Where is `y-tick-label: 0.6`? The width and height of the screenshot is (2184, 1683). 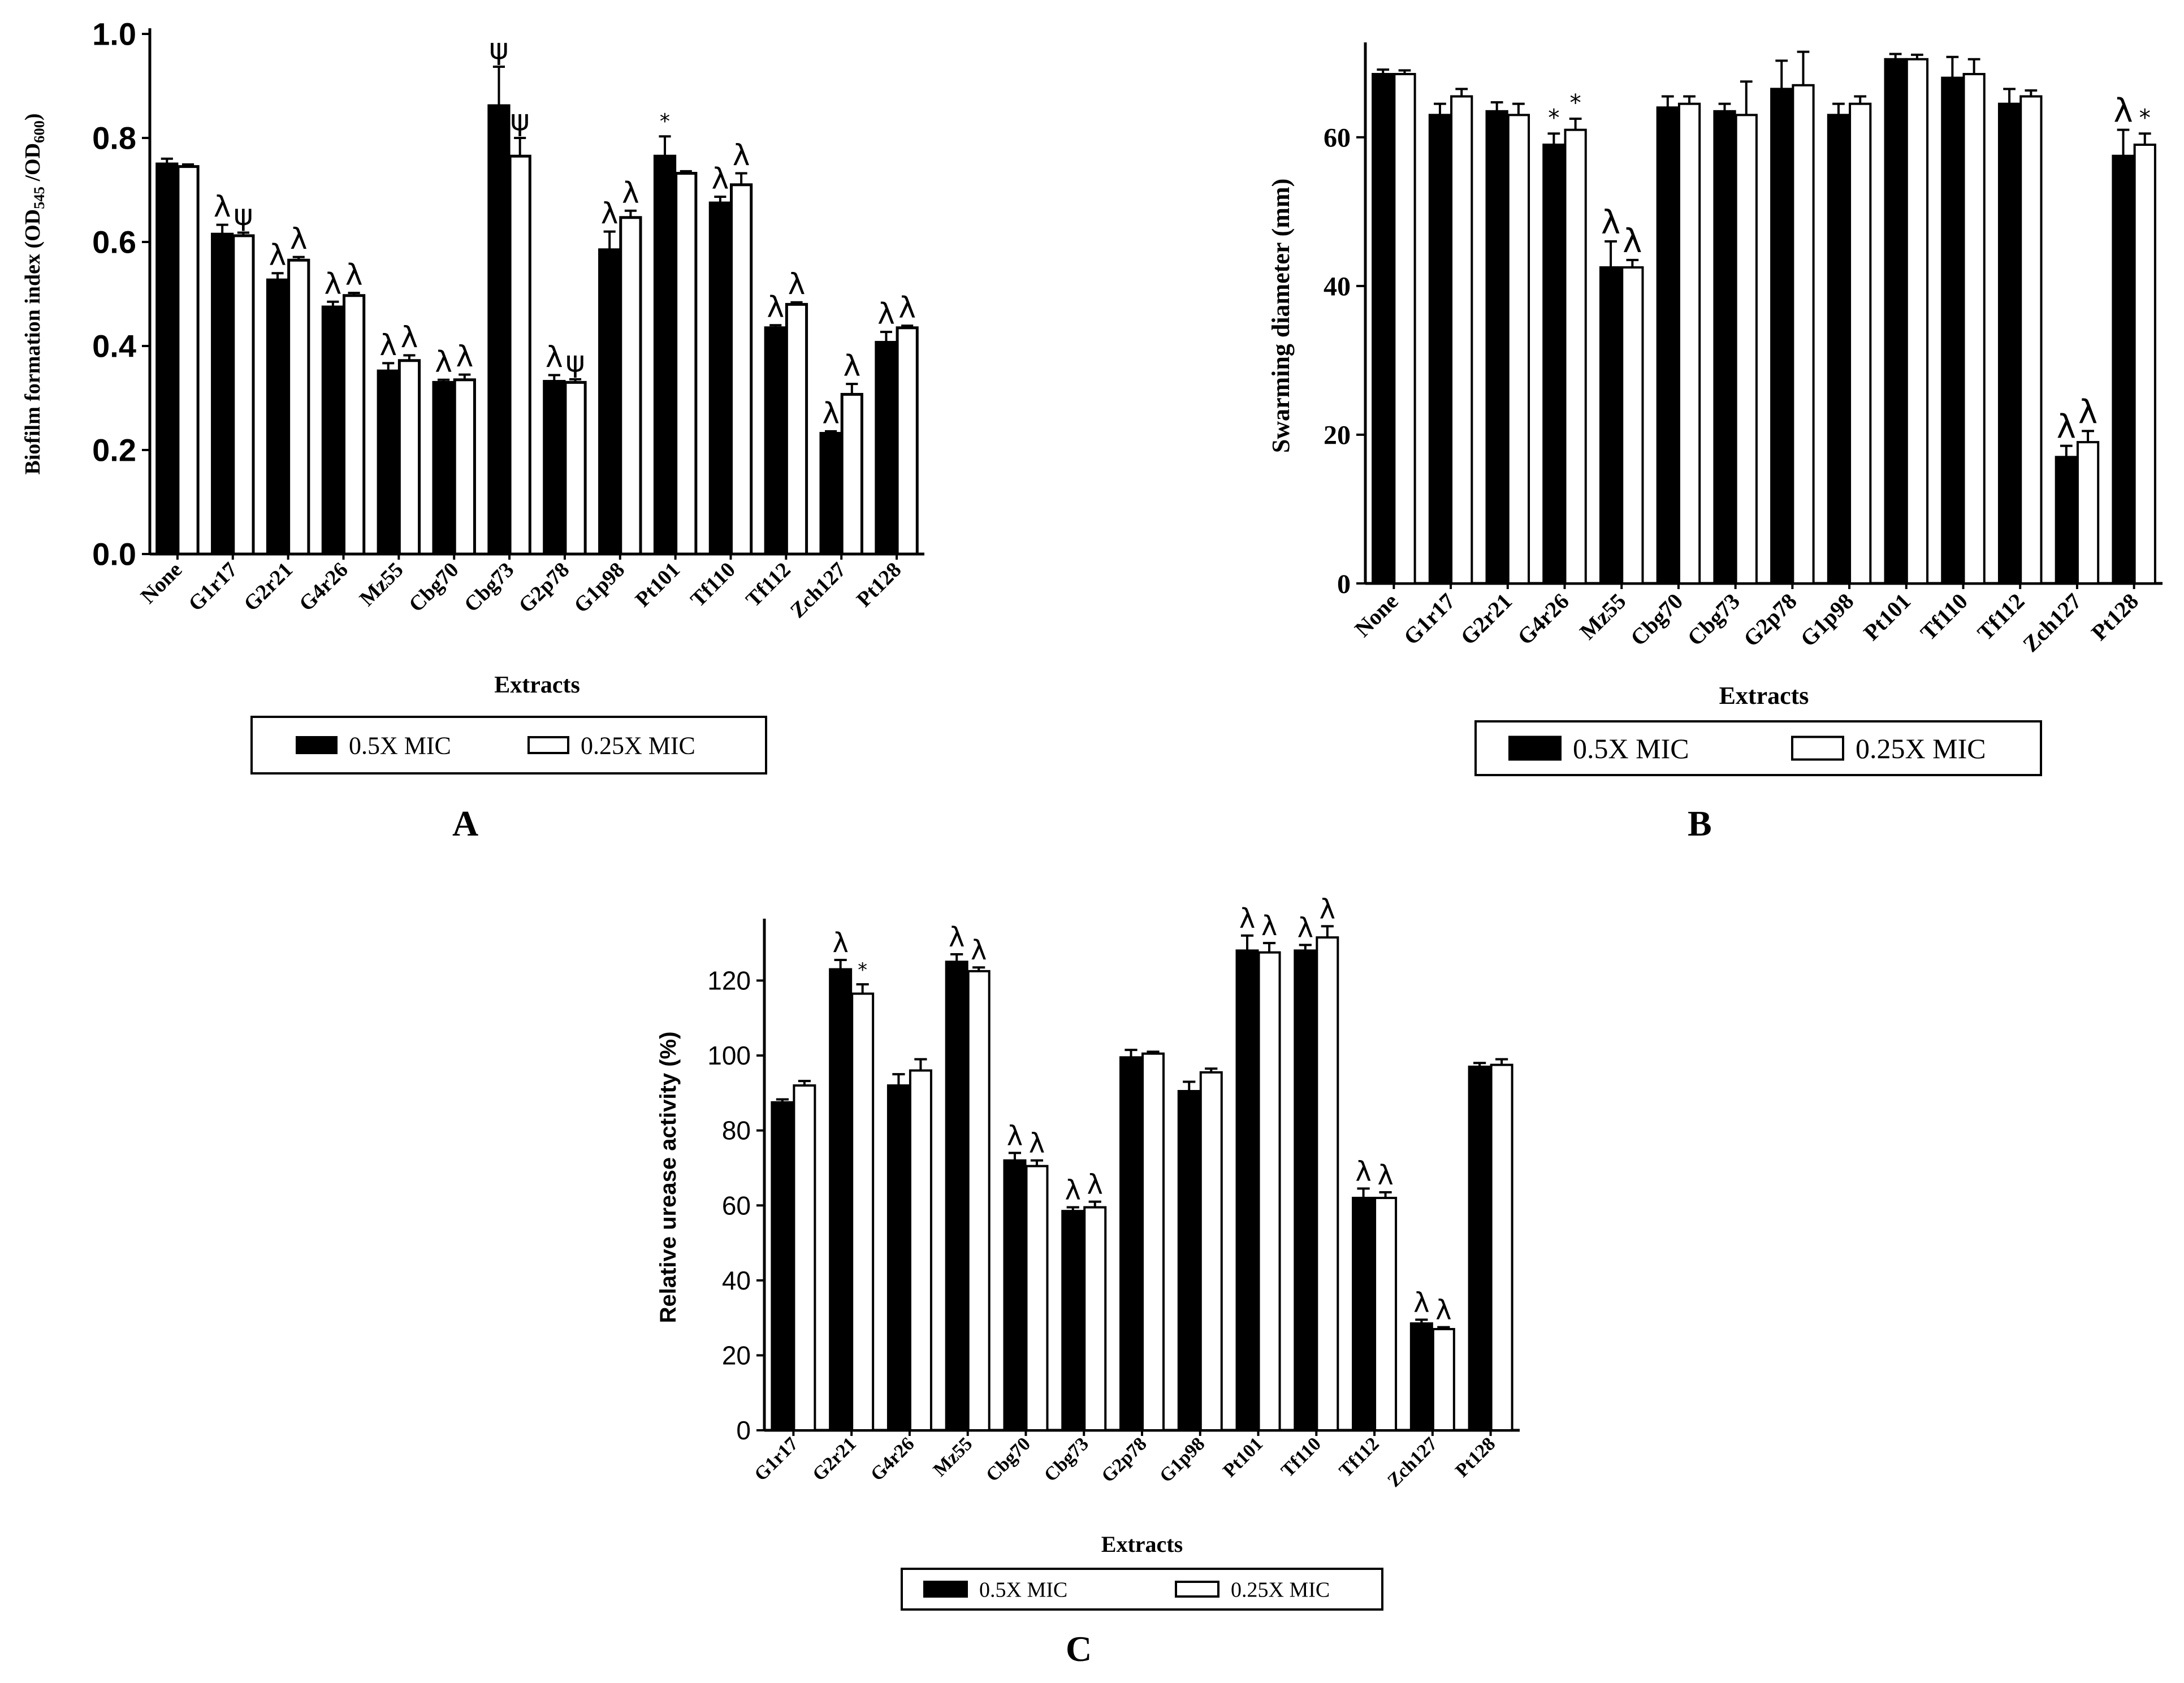
y-tick-label: 0.6 is located at coordinates (114, 242).